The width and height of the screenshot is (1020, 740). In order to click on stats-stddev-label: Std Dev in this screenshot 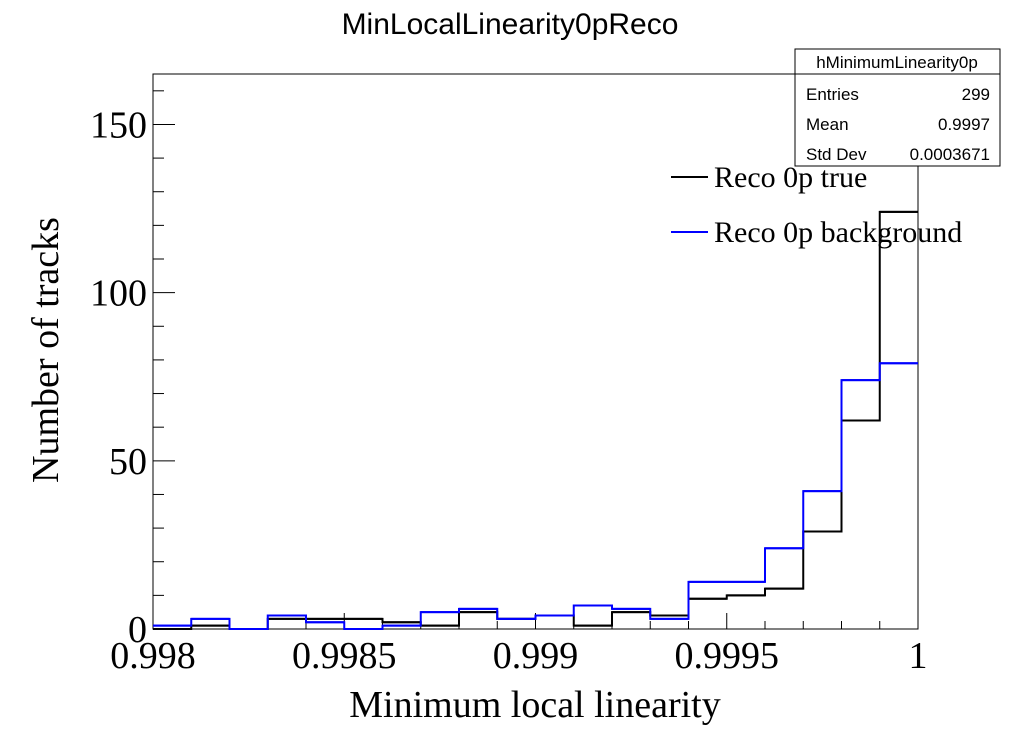, I will do `click(836, 154)`.